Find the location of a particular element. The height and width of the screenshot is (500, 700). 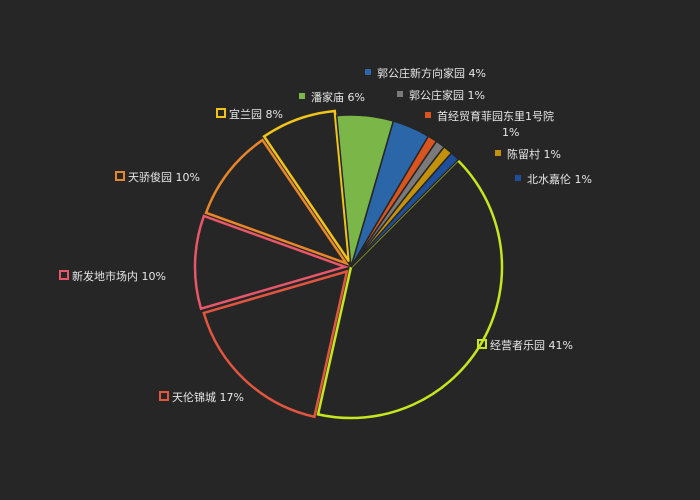

slice-label-text: 新发地市场内 10% is located at coordinates (119, 276).